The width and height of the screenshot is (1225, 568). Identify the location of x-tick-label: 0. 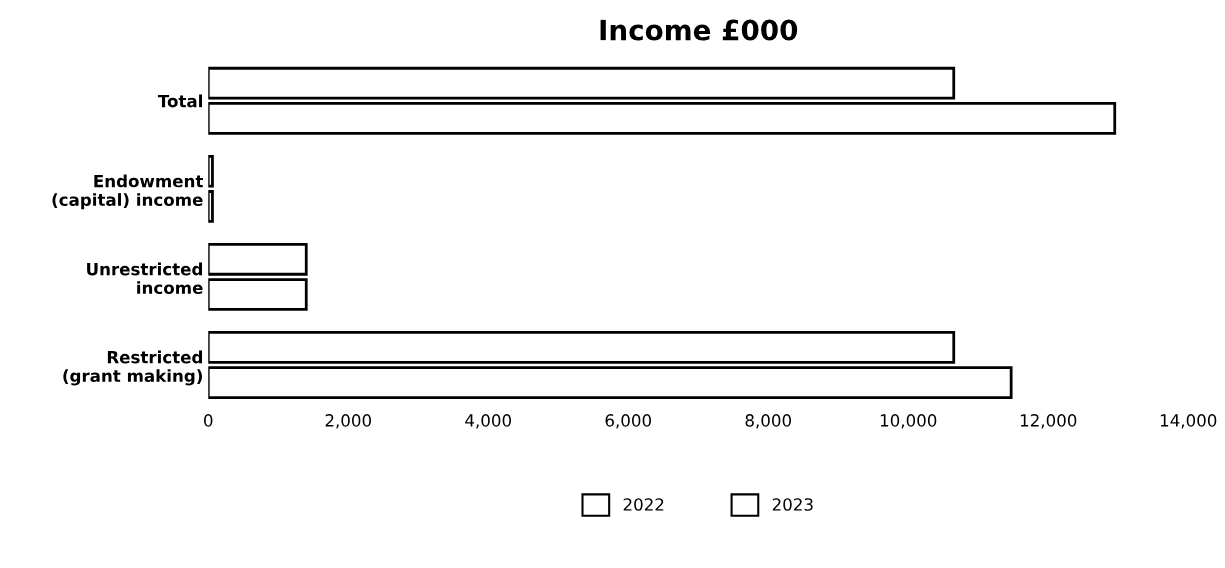
(208, 420).